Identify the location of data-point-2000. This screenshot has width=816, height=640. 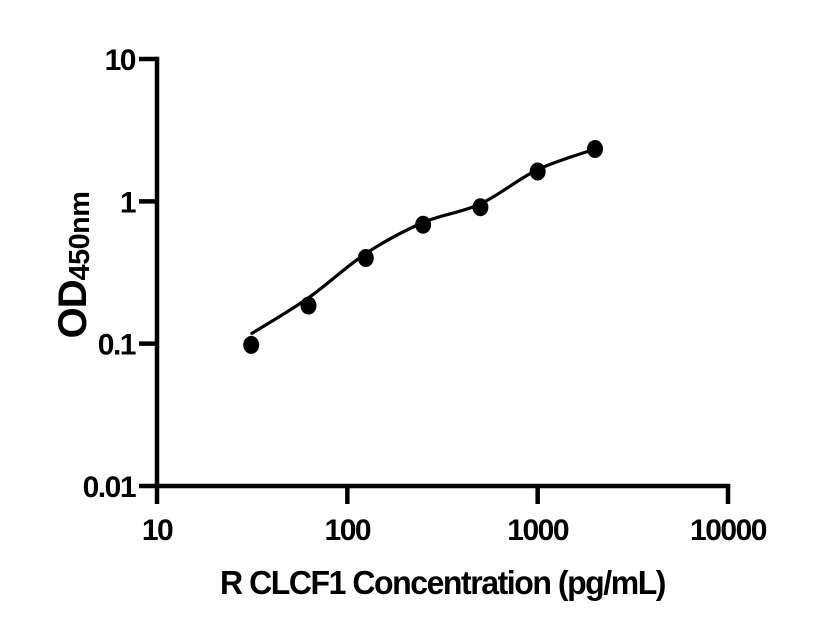
(595, 149).